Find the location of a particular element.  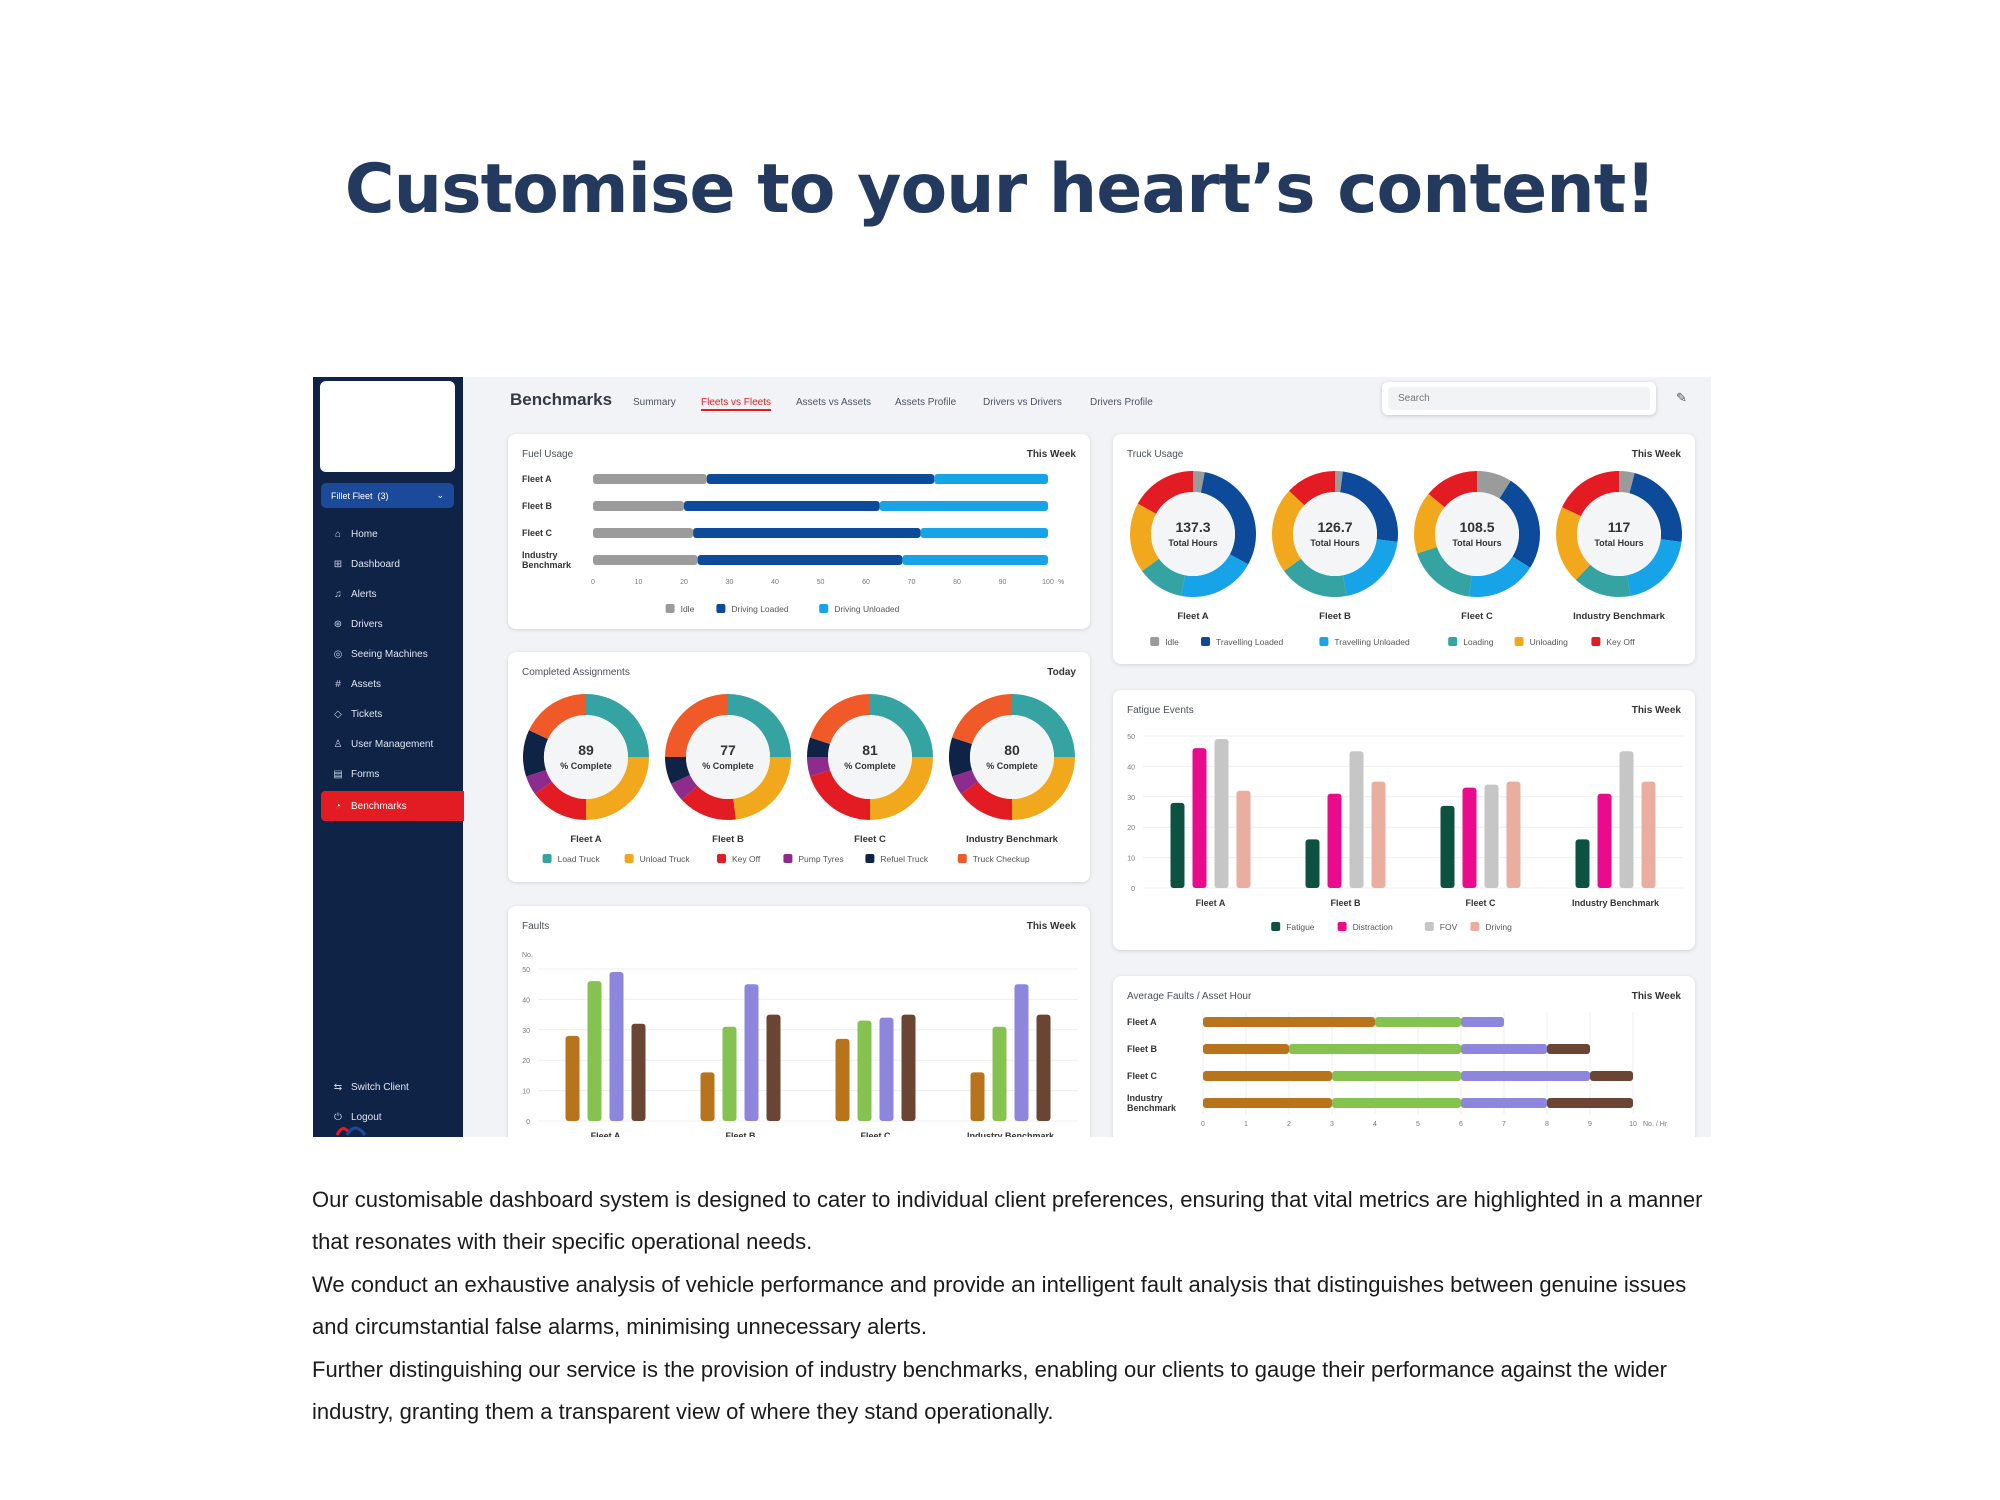

sidebar-item-seeing-machines: ◎ Seeing Machines is located at coordinates (392, 654).